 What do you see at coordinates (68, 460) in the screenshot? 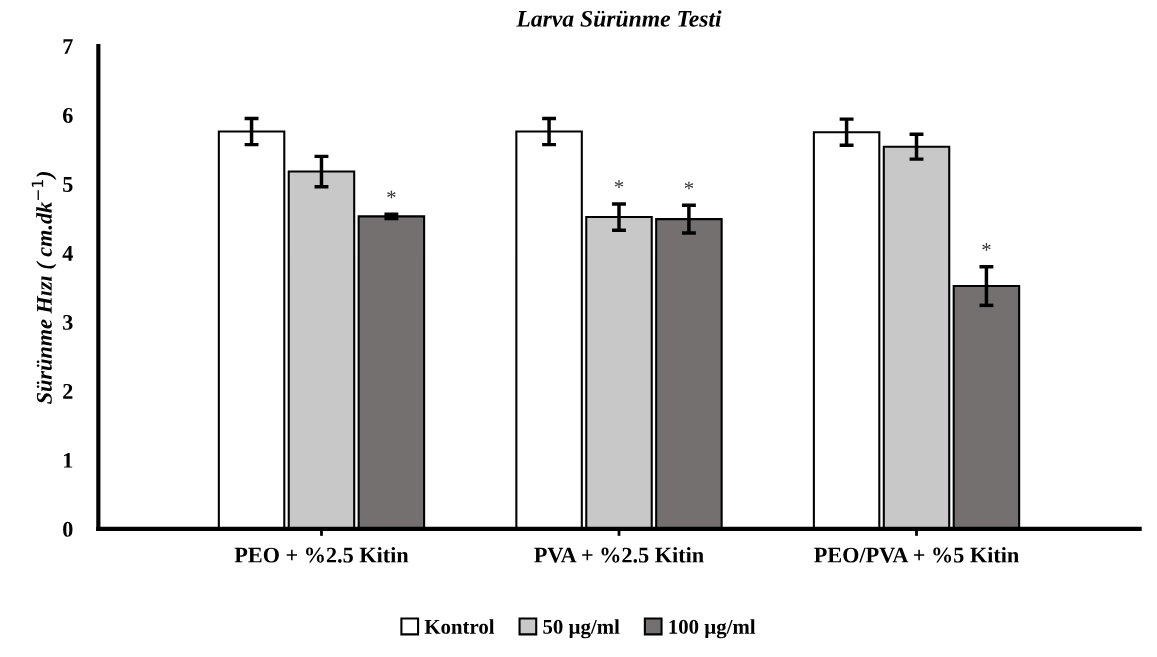
I see `y-tick-label: 1` at bounding box center [68, 460].